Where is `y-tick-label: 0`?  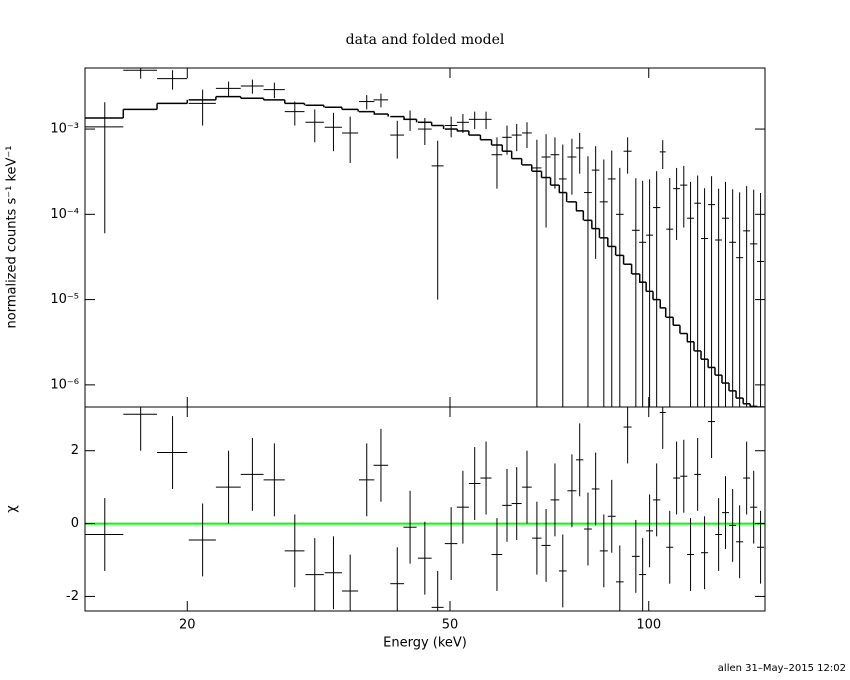
y-tick-label: 0 is located at coordinates (75, 523).